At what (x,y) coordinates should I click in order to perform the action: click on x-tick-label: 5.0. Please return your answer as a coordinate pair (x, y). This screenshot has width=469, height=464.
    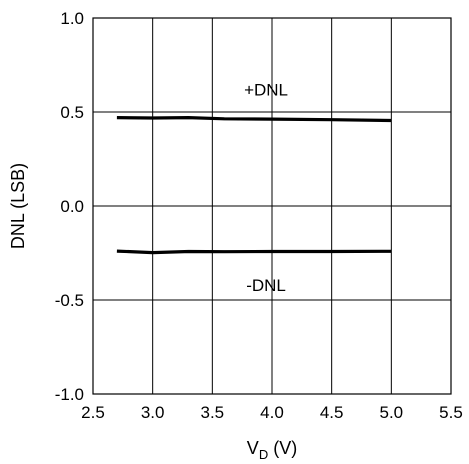
    Looking at the image, I should click on (392, 412).